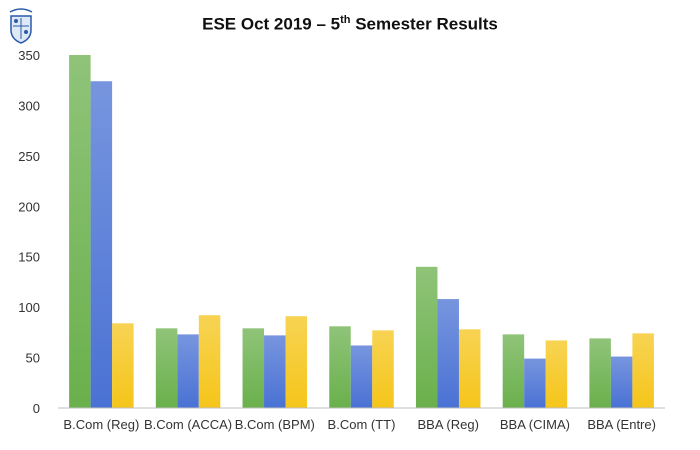  What do you see at coordinates (448, 424) in the screenshot?
I see `x-category-label: BBA (Reg)` at bounding box center [448, 424].